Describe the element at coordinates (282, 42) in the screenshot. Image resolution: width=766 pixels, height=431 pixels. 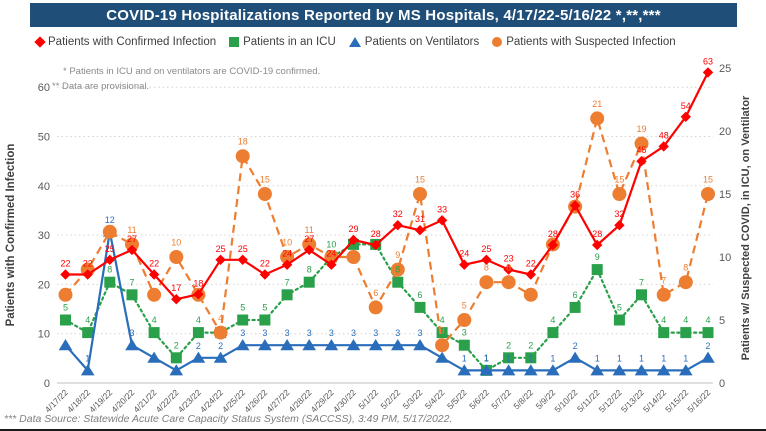
I see `legend-item-icu: Patients in an ICU` at that location.